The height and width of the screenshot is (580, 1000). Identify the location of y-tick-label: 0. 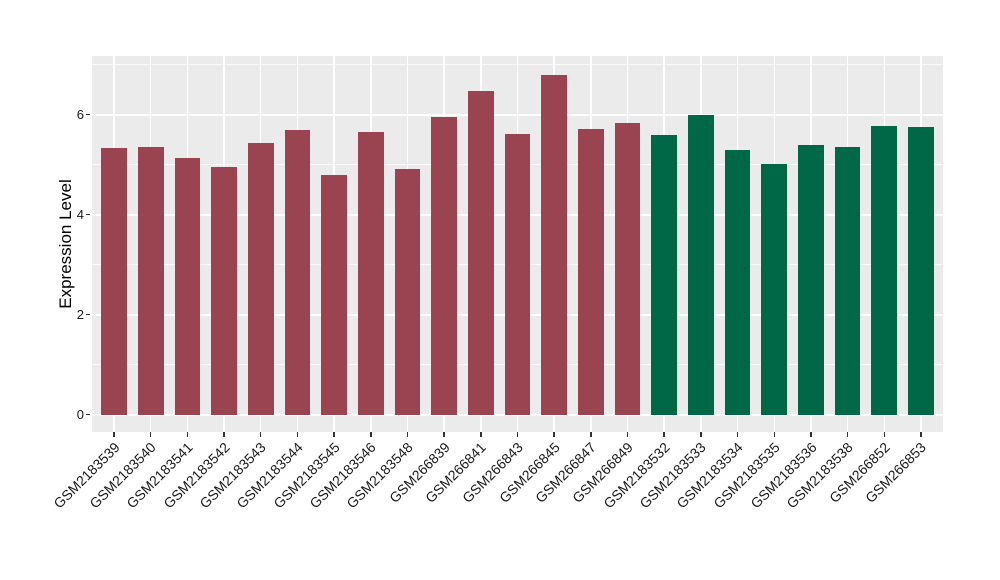
(80, 414).